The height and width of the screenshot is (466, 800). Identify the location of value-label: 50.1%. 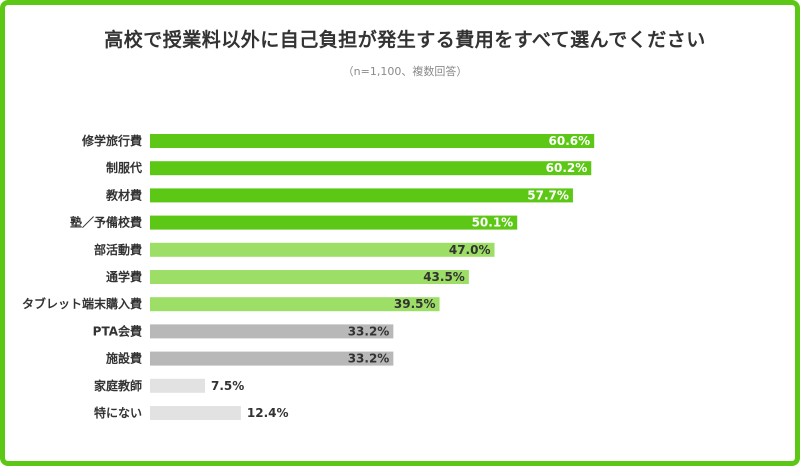
(493, 223).